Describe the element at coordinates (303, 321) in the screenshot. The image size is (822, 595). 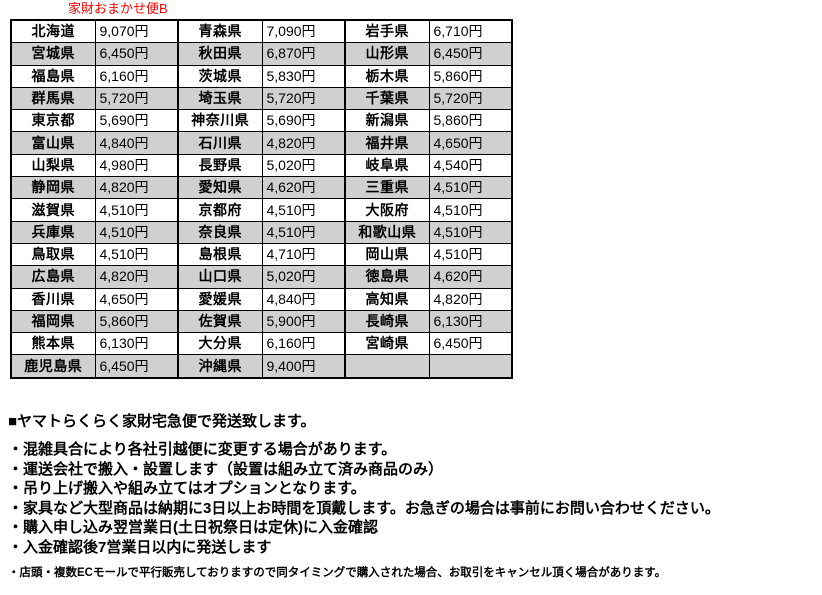
I see `price-cell: 5,900円` at that location.